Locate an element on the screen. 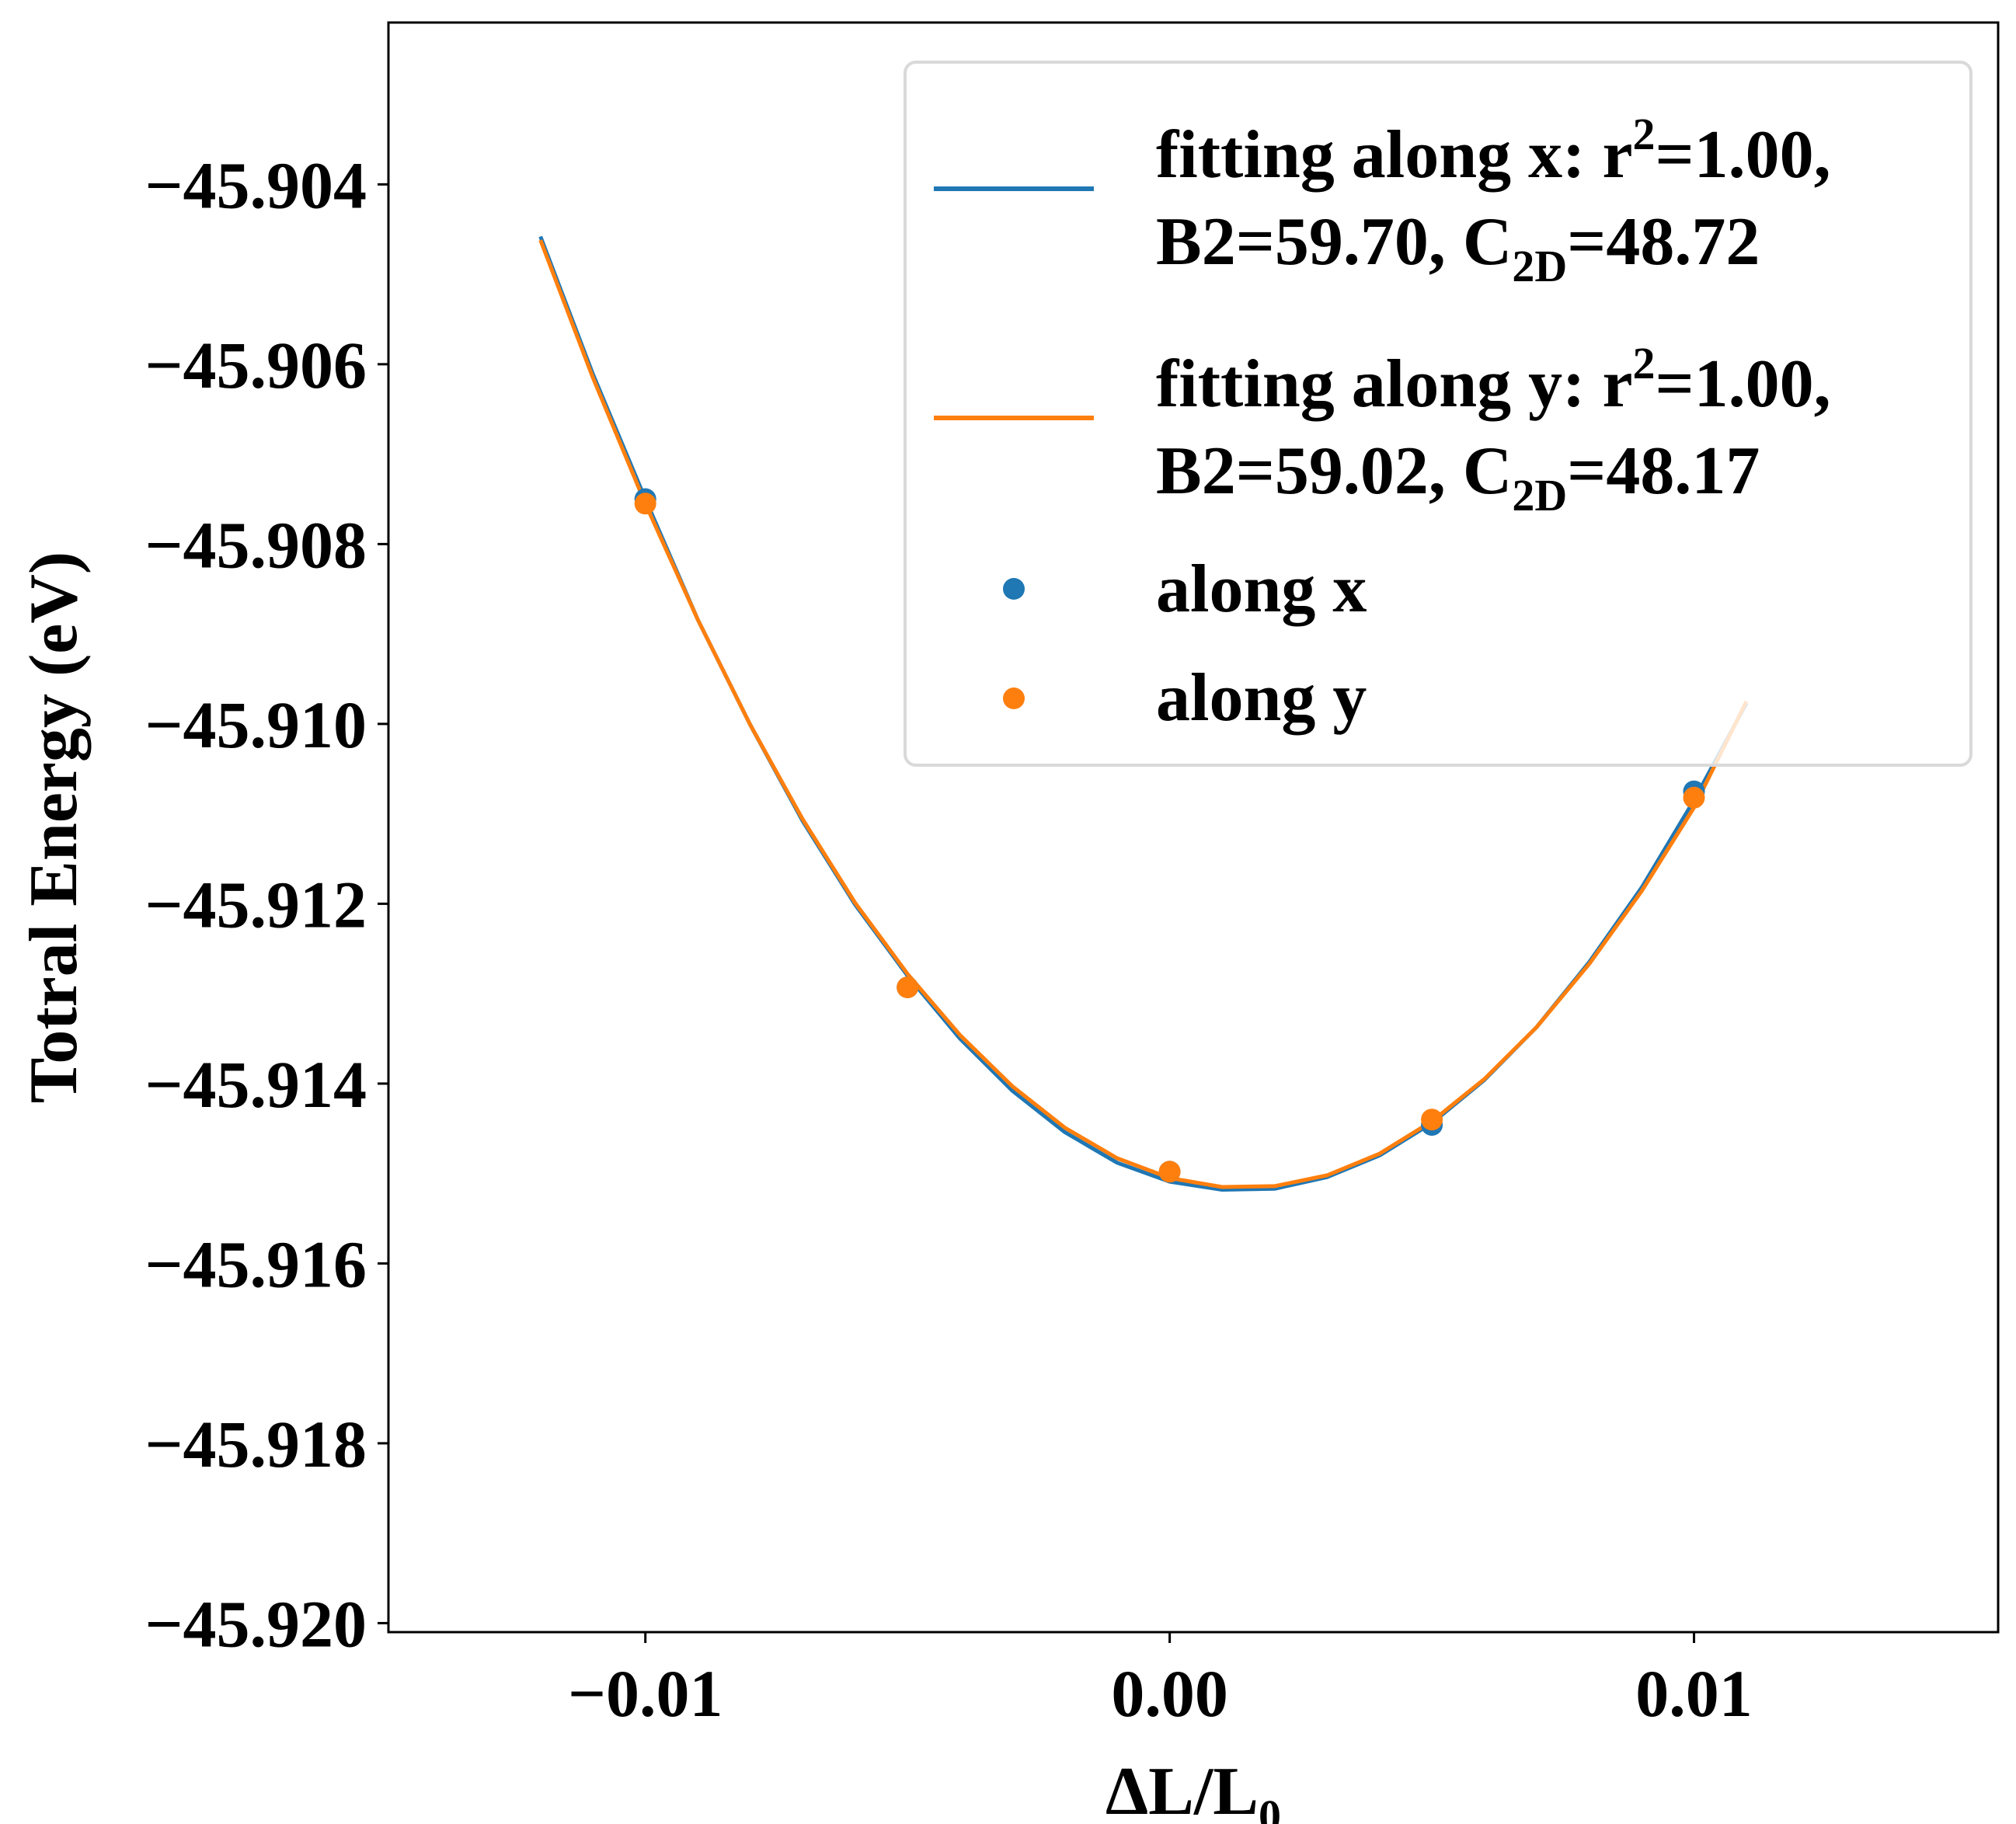 Image resolution: width=2016 pixels, height=1824 pixels. legend-label-along-x: along x is located at coordinates (1261, 589).